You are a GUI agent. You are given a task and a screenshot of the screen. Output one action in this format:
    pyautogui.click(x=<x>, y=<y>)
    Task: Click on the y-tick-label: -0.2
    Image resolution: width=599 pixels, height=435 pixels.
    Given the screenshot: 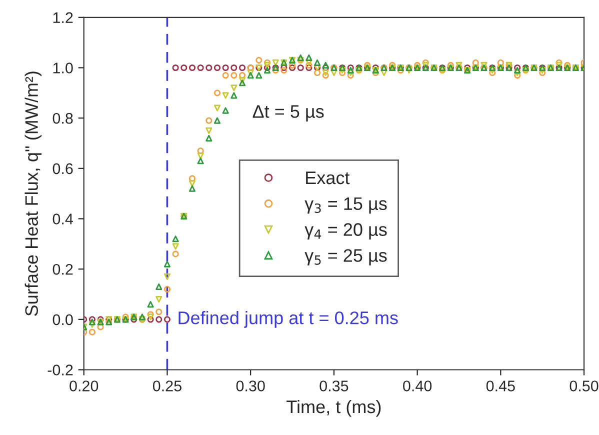 What is the action you would take?
    pyautogui.click(x=60, y=370)
    